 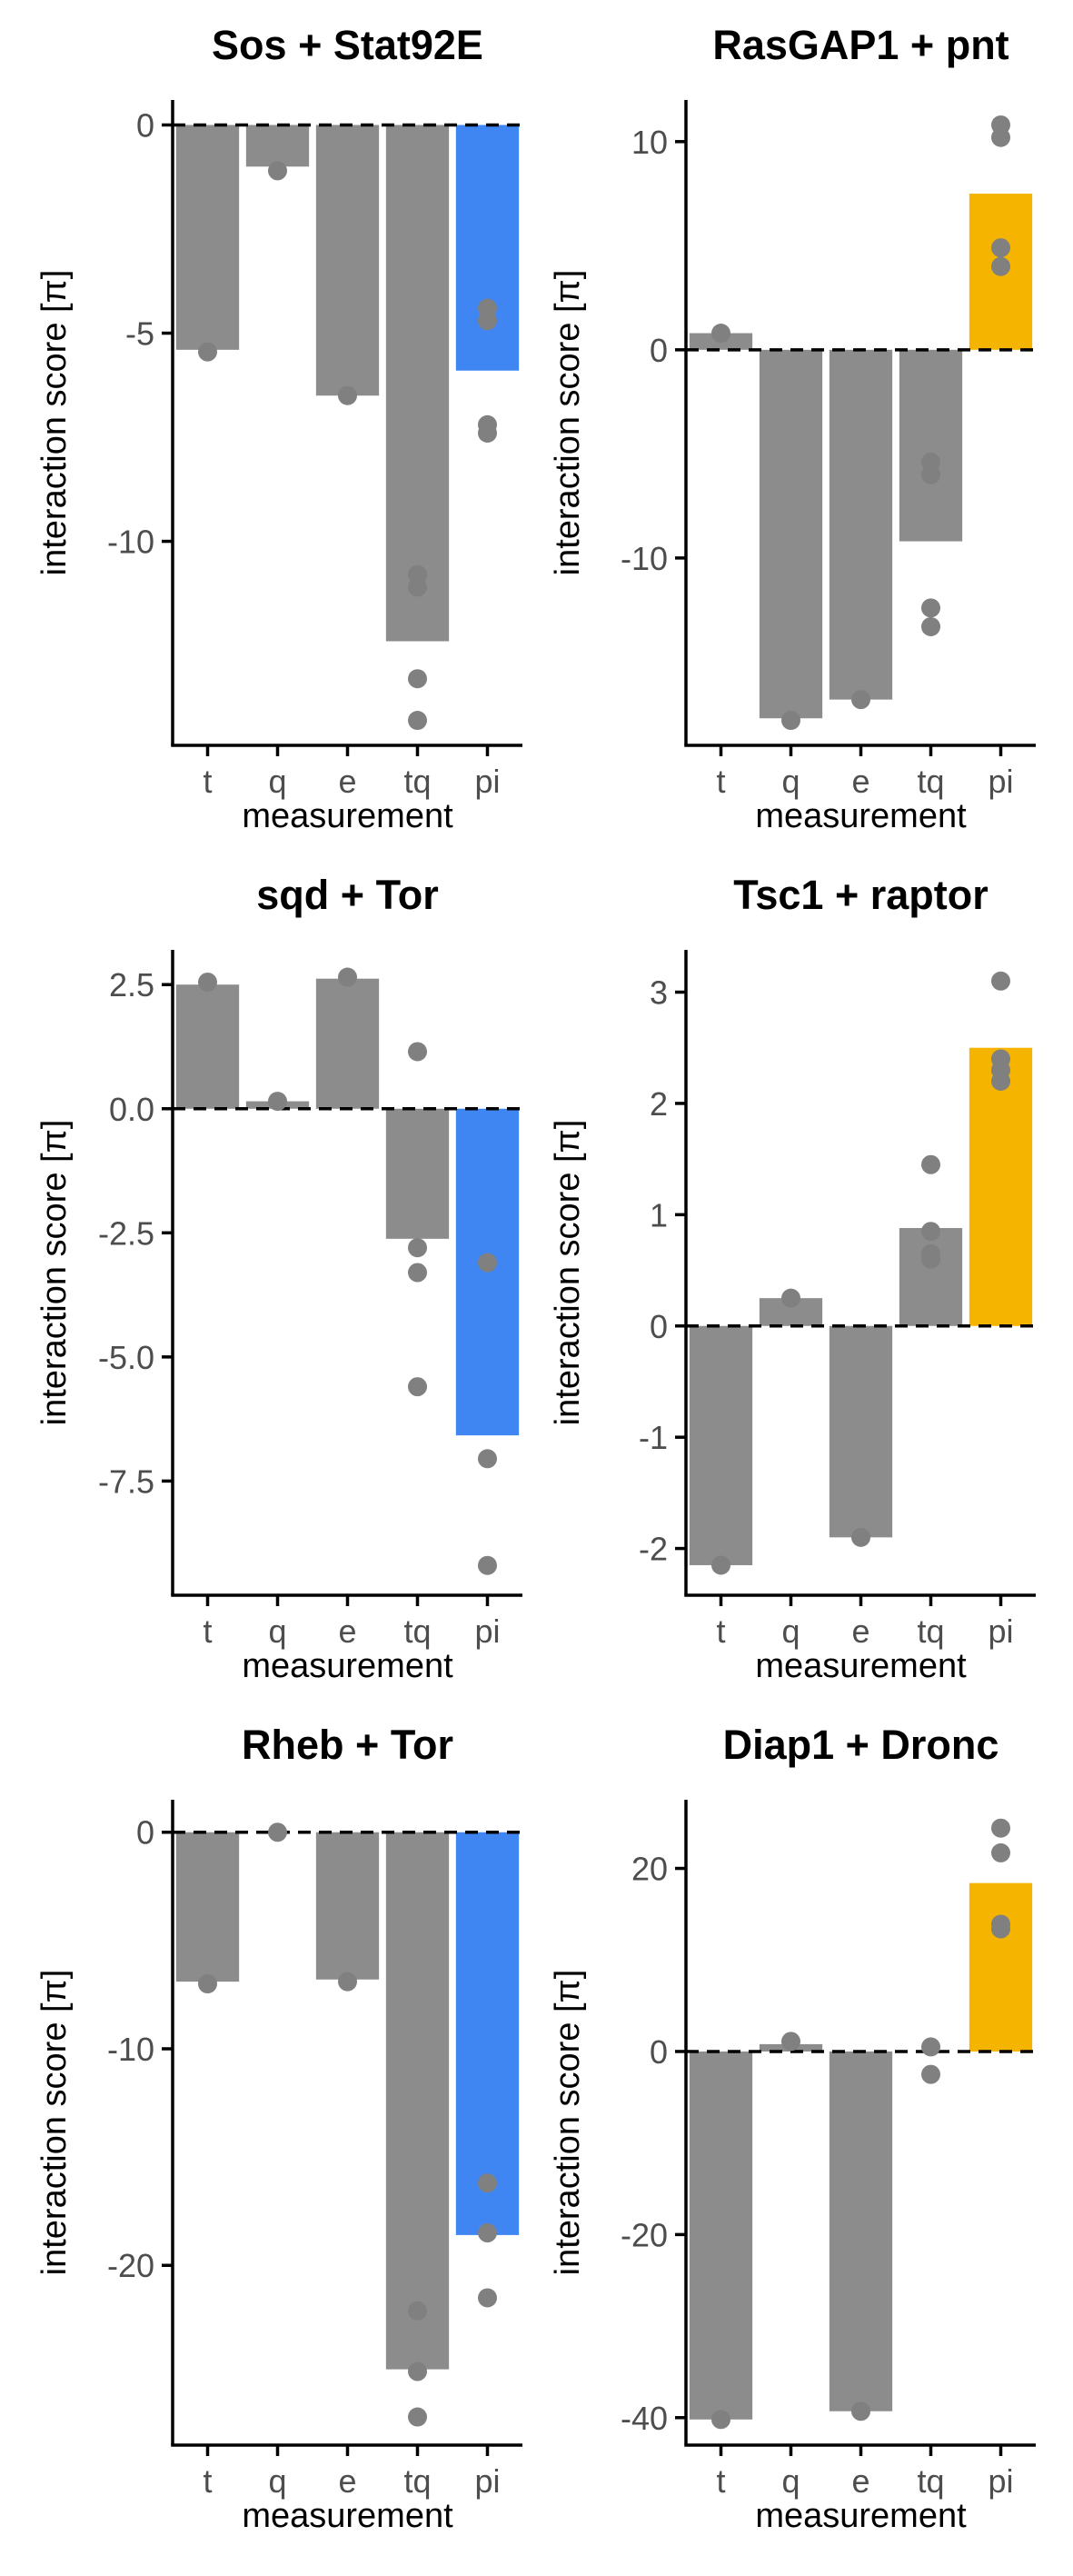 I want to click on y-tick-label: -40, so click(x=644, y=2418).